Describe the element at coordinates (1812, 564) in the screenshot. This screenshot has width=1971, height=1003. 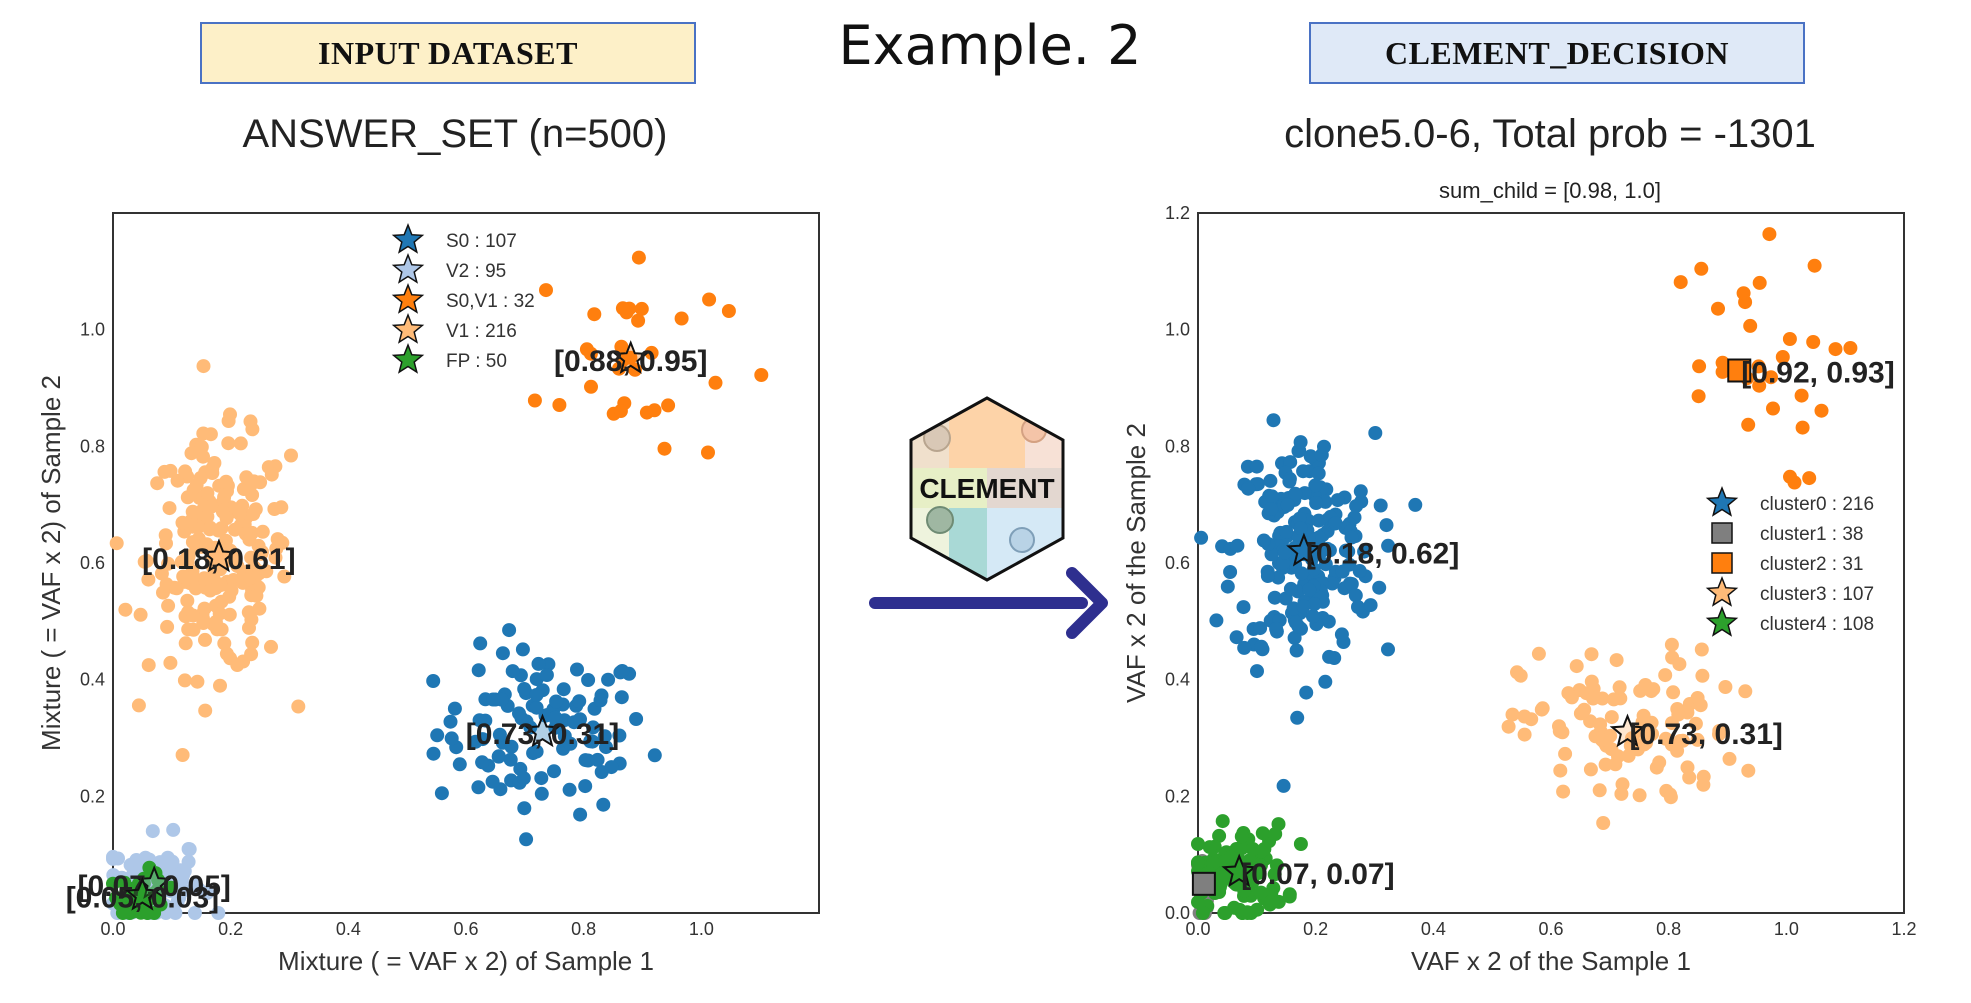
I see `right-legend-label-2: cluster2 : 31` at that location.